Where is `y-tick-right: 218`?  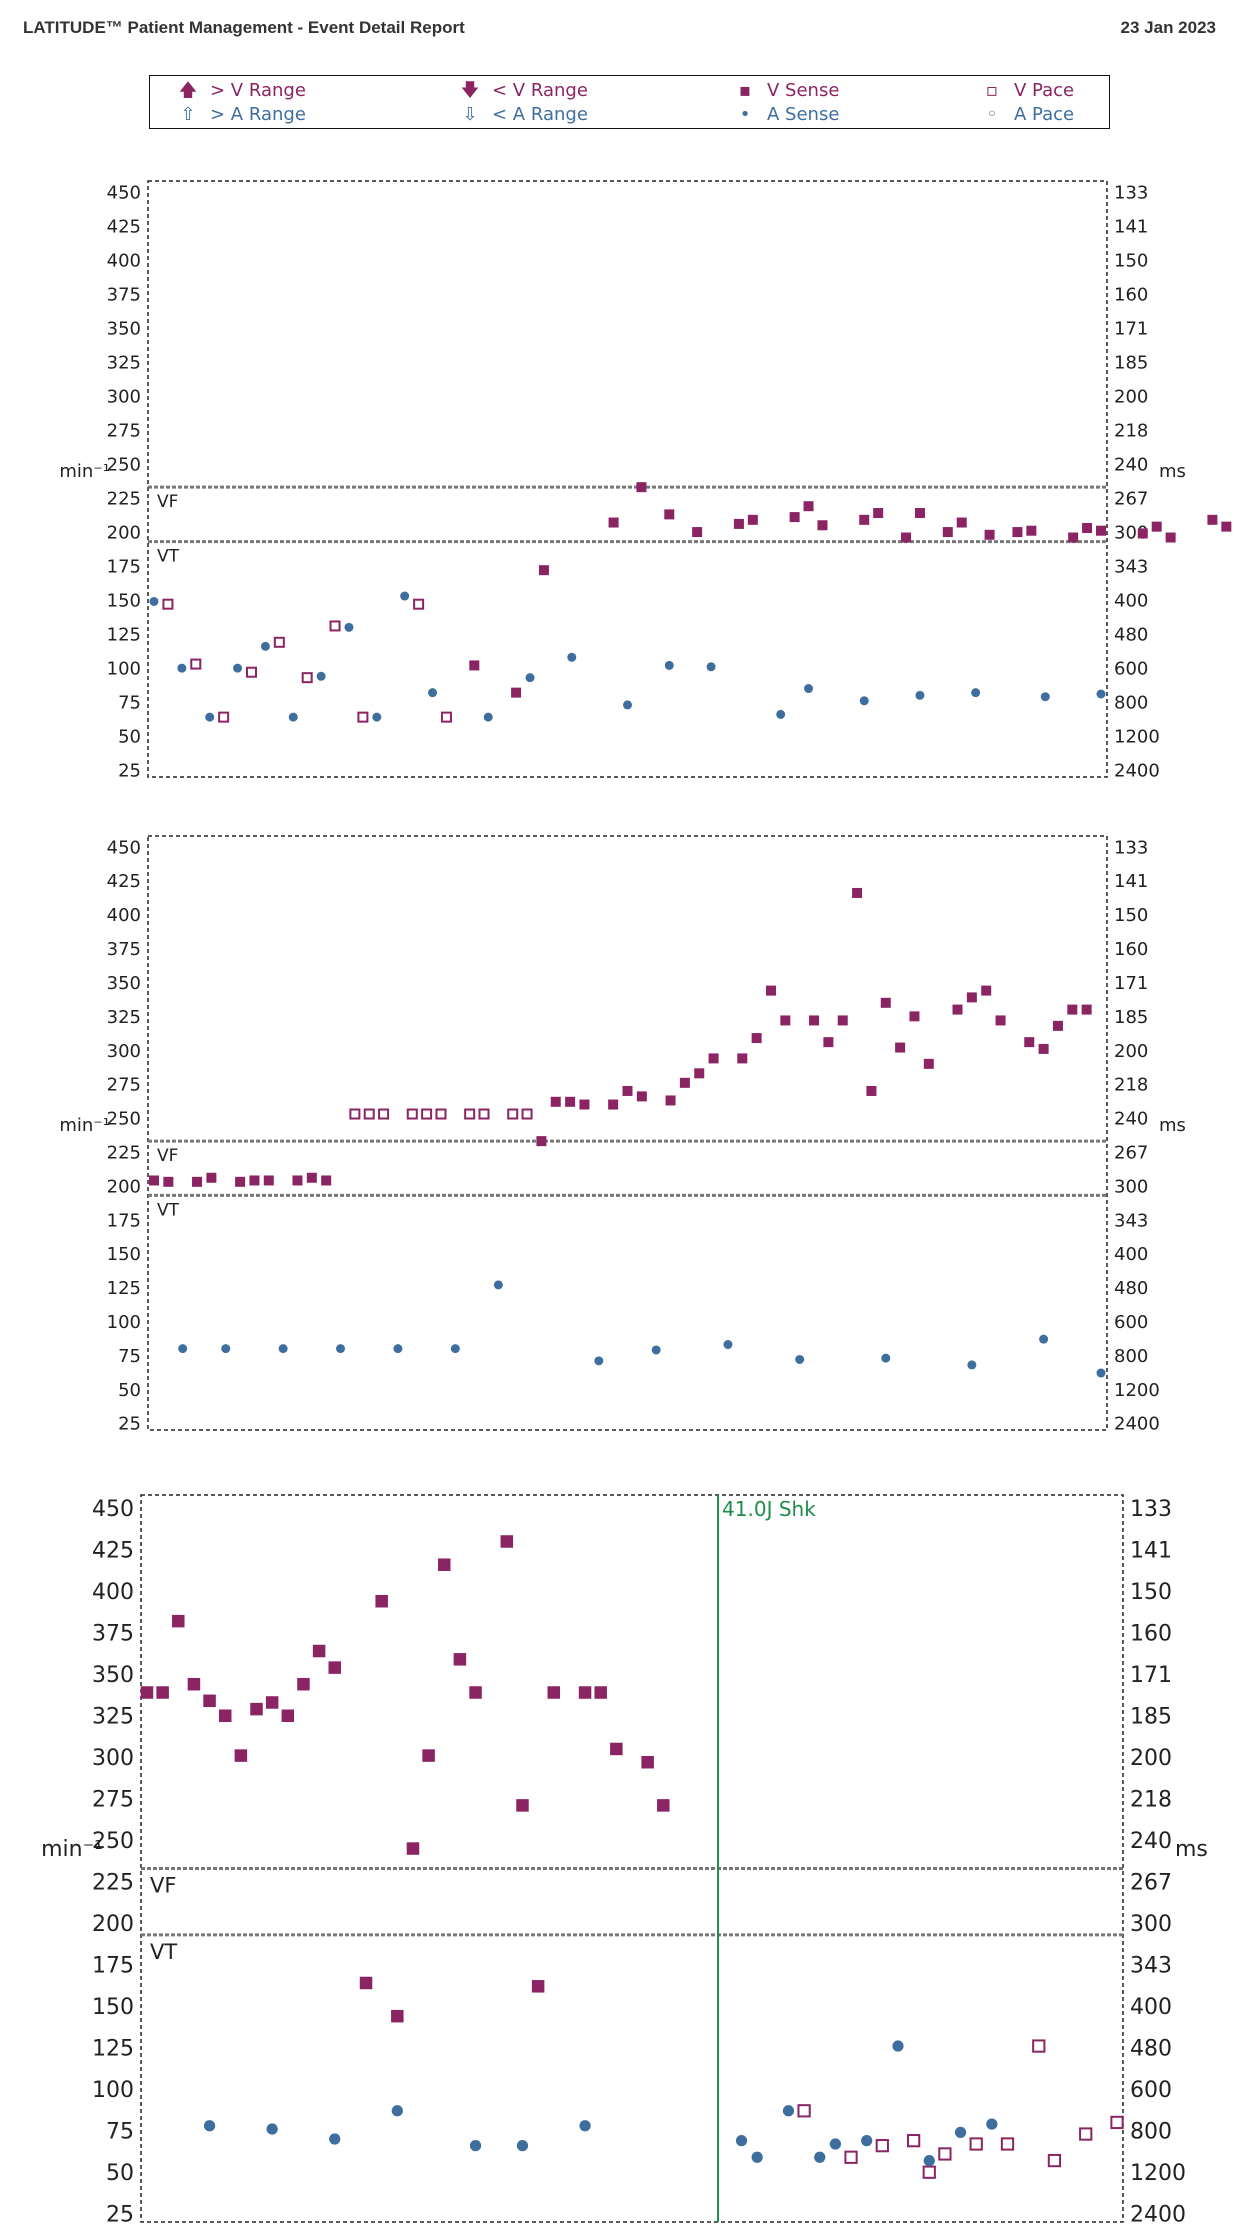
y-tick-right: 218 is located at coordinates (1131, 430).